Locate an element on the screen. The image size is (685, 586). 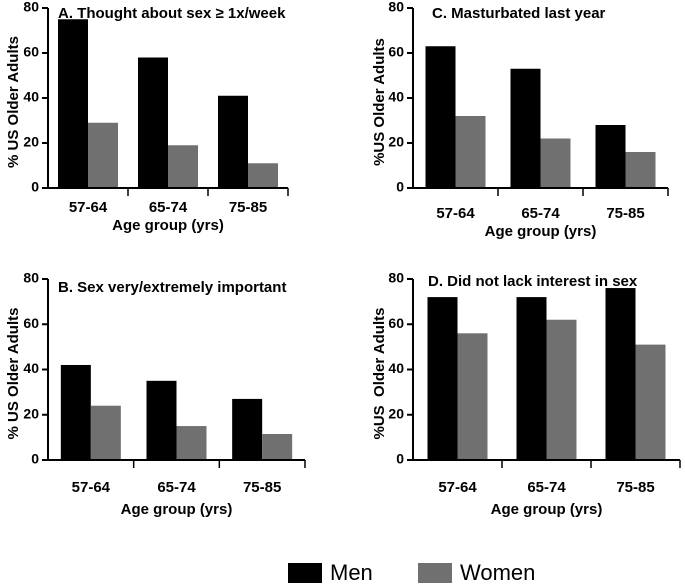
x-axis-label-b: Age group (yrs) is located at coordinates (177, 509).